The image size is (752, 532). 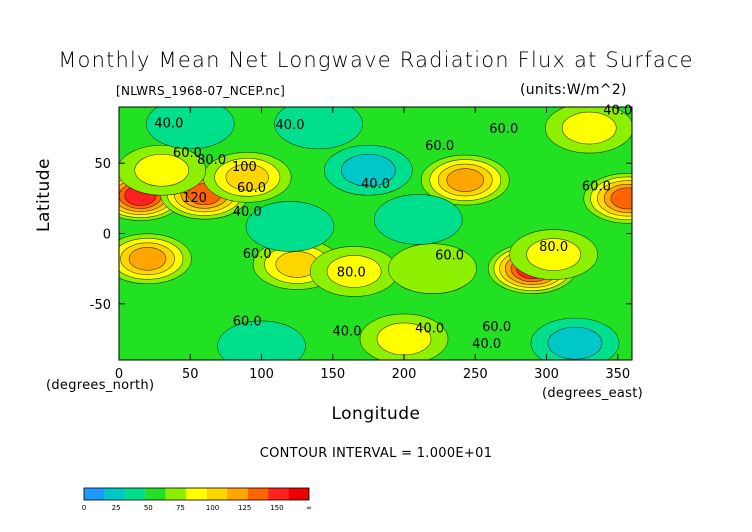 What do you see at coordinates (617, 374) in the screenshot?
I see `x-tick-label: 350` at bounding box center [617, 374].